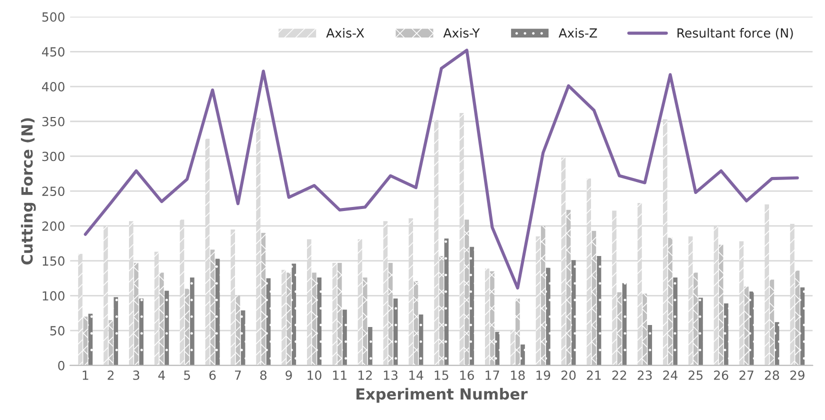 This screenshot has height=420, width=825. What do you see at coordinates (442, 395) in the screenshot?
I see `x-axis-title: Experiment Number` at bounding box center [442, 395].